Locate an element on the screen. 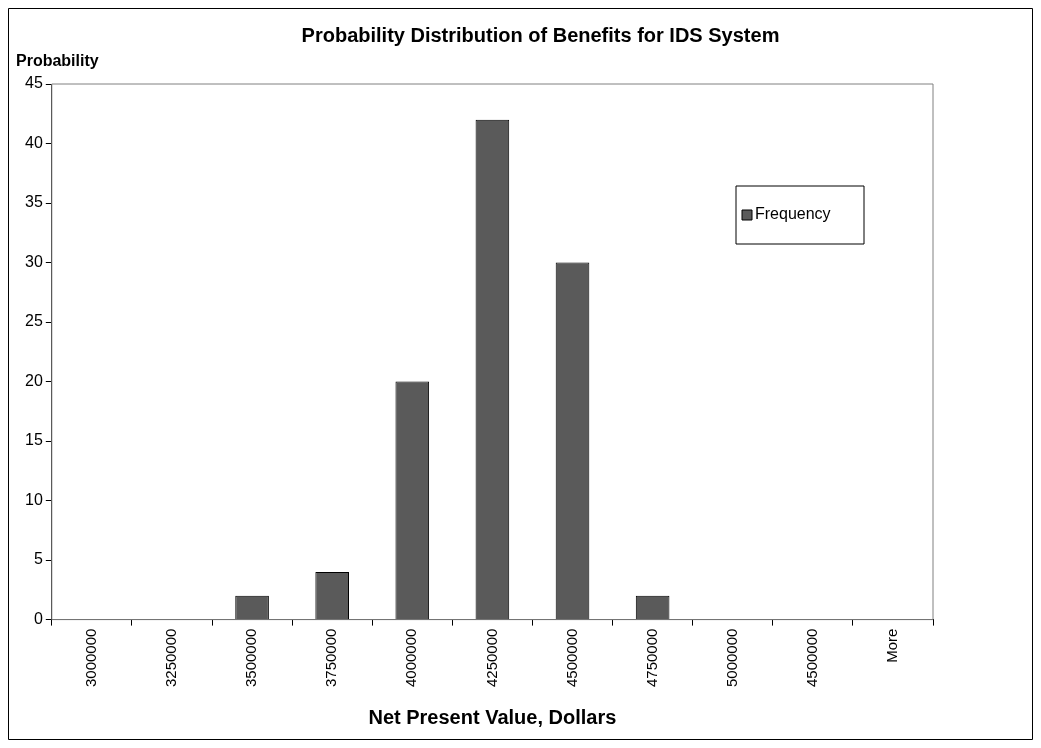 Image resolution: width=1041 pixels, height=748 pixels. x-tick-label: 3750000 is located at coordinates (331, 658).